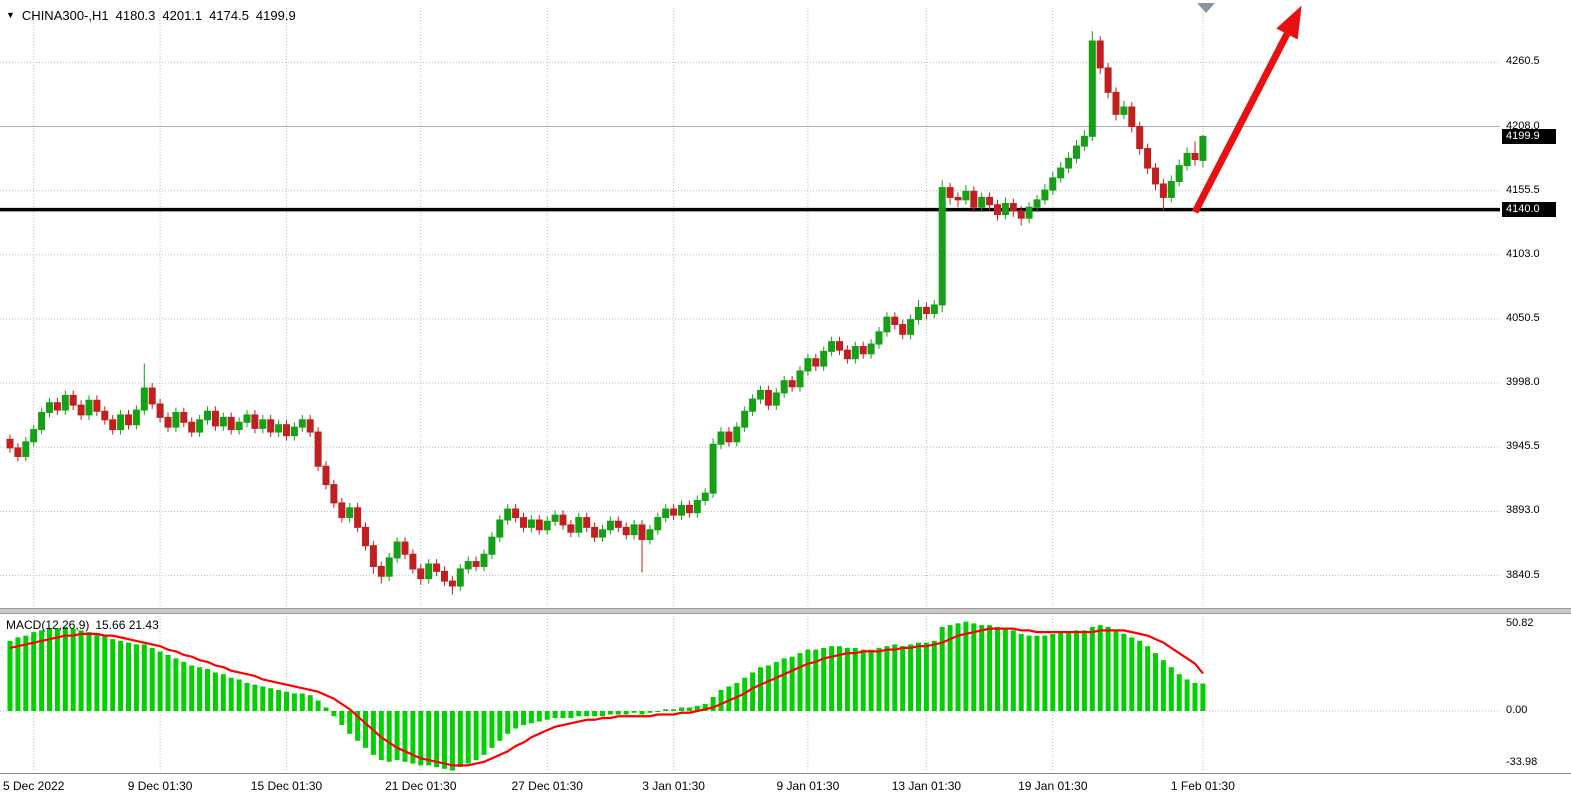 Image resolution: width=1571 pixels, height=803 pixels. I want to click on time-axis-label: 13 Jan 01:30, so click(926, 786).